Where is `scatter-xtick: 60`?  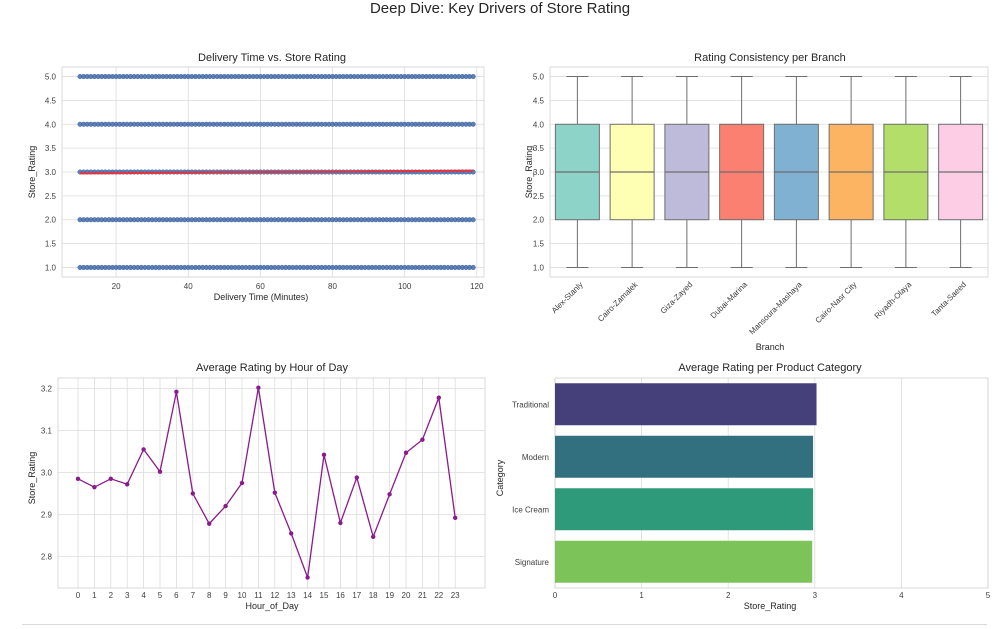 scatter-xtick: 60 is located at coordinates (260, 286).